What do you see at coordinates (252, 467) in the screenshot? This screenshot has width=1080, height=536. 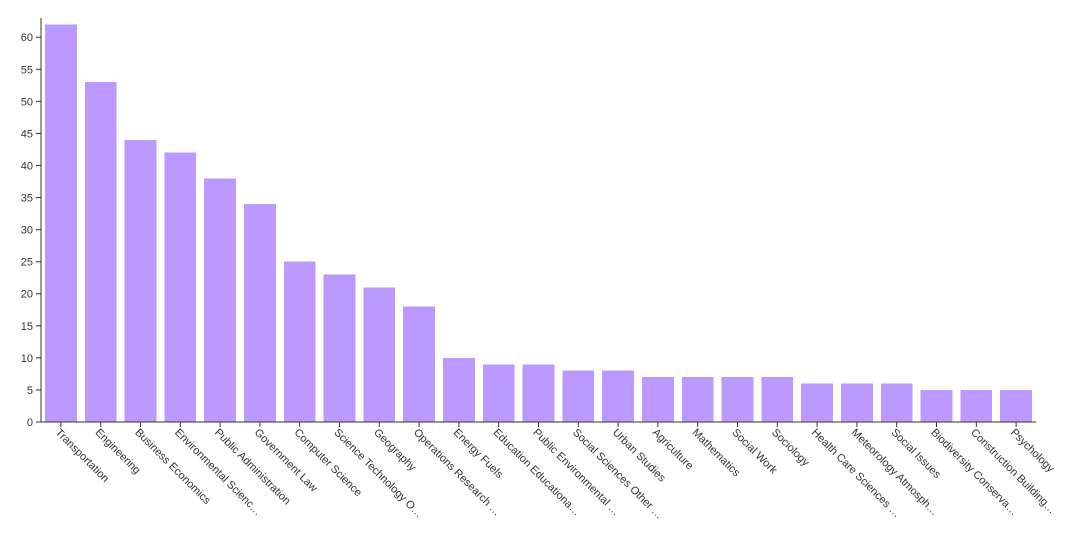 I see `x-tick-label-4: Public Administration` at bounding box center [252, 467].